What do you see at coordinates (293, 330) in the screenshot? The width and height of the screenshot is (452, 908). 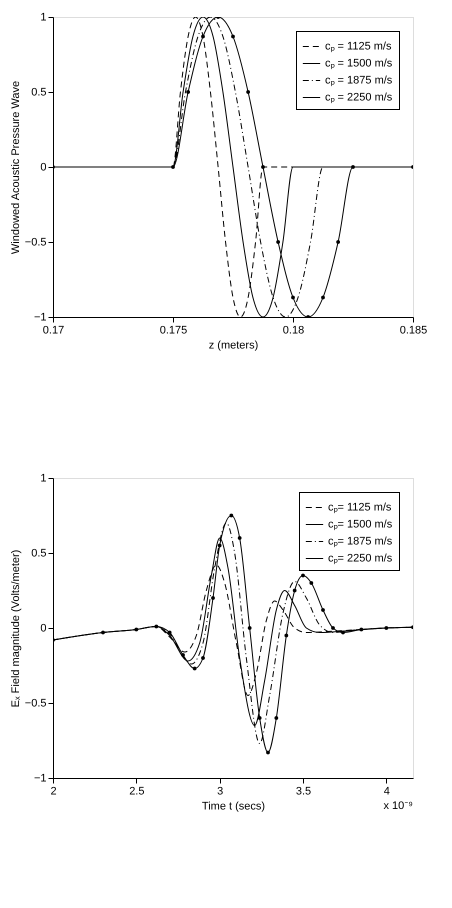 I see `x-tick-label: 0.18` at bounding box center [293, 330].